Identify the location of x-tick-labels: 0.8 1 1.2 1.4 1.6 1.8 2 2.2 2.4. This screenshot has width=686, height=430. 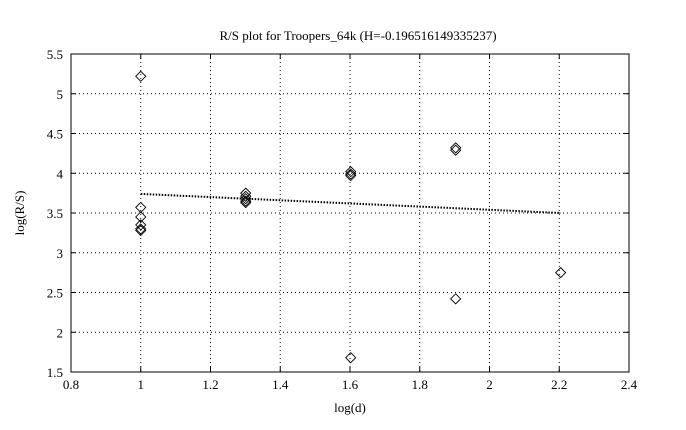
(350, 384).